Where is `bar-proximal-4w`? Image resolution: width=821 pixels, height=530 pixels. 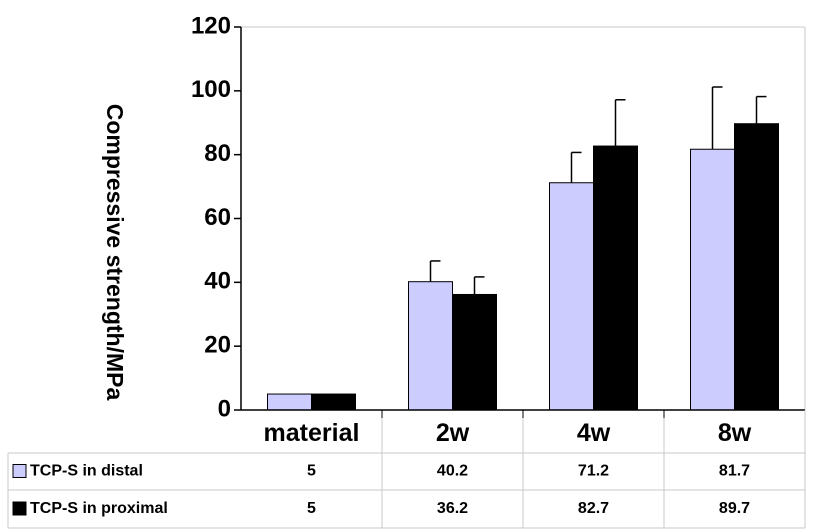 bar-proximal-4w is located at coordinates (615, 278).